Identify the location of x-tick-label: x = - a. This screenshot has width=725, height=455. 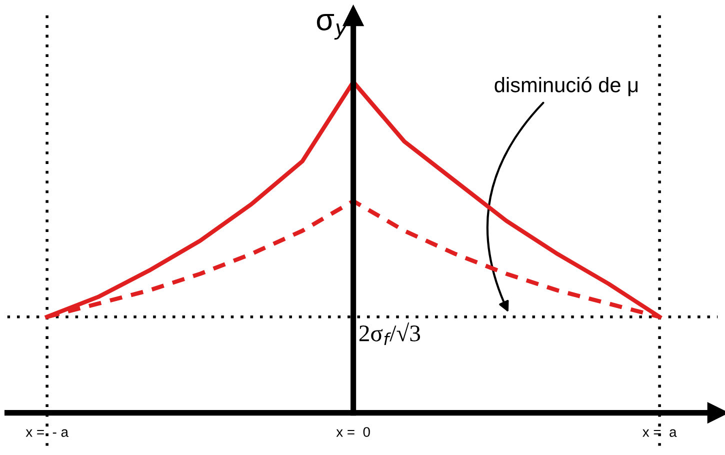
(47, 433).